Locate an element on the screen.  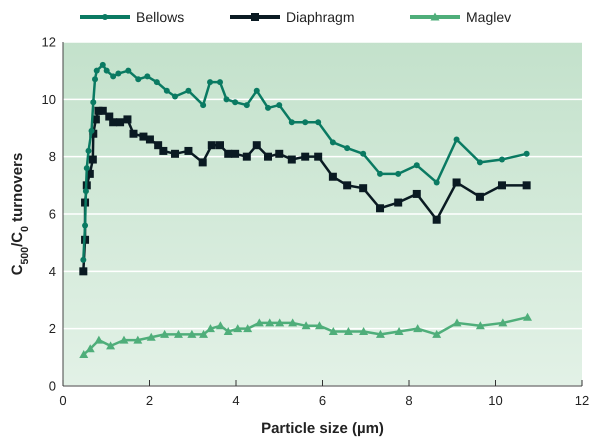
y-tick-label: 2 is located at coordinates (52, 328).